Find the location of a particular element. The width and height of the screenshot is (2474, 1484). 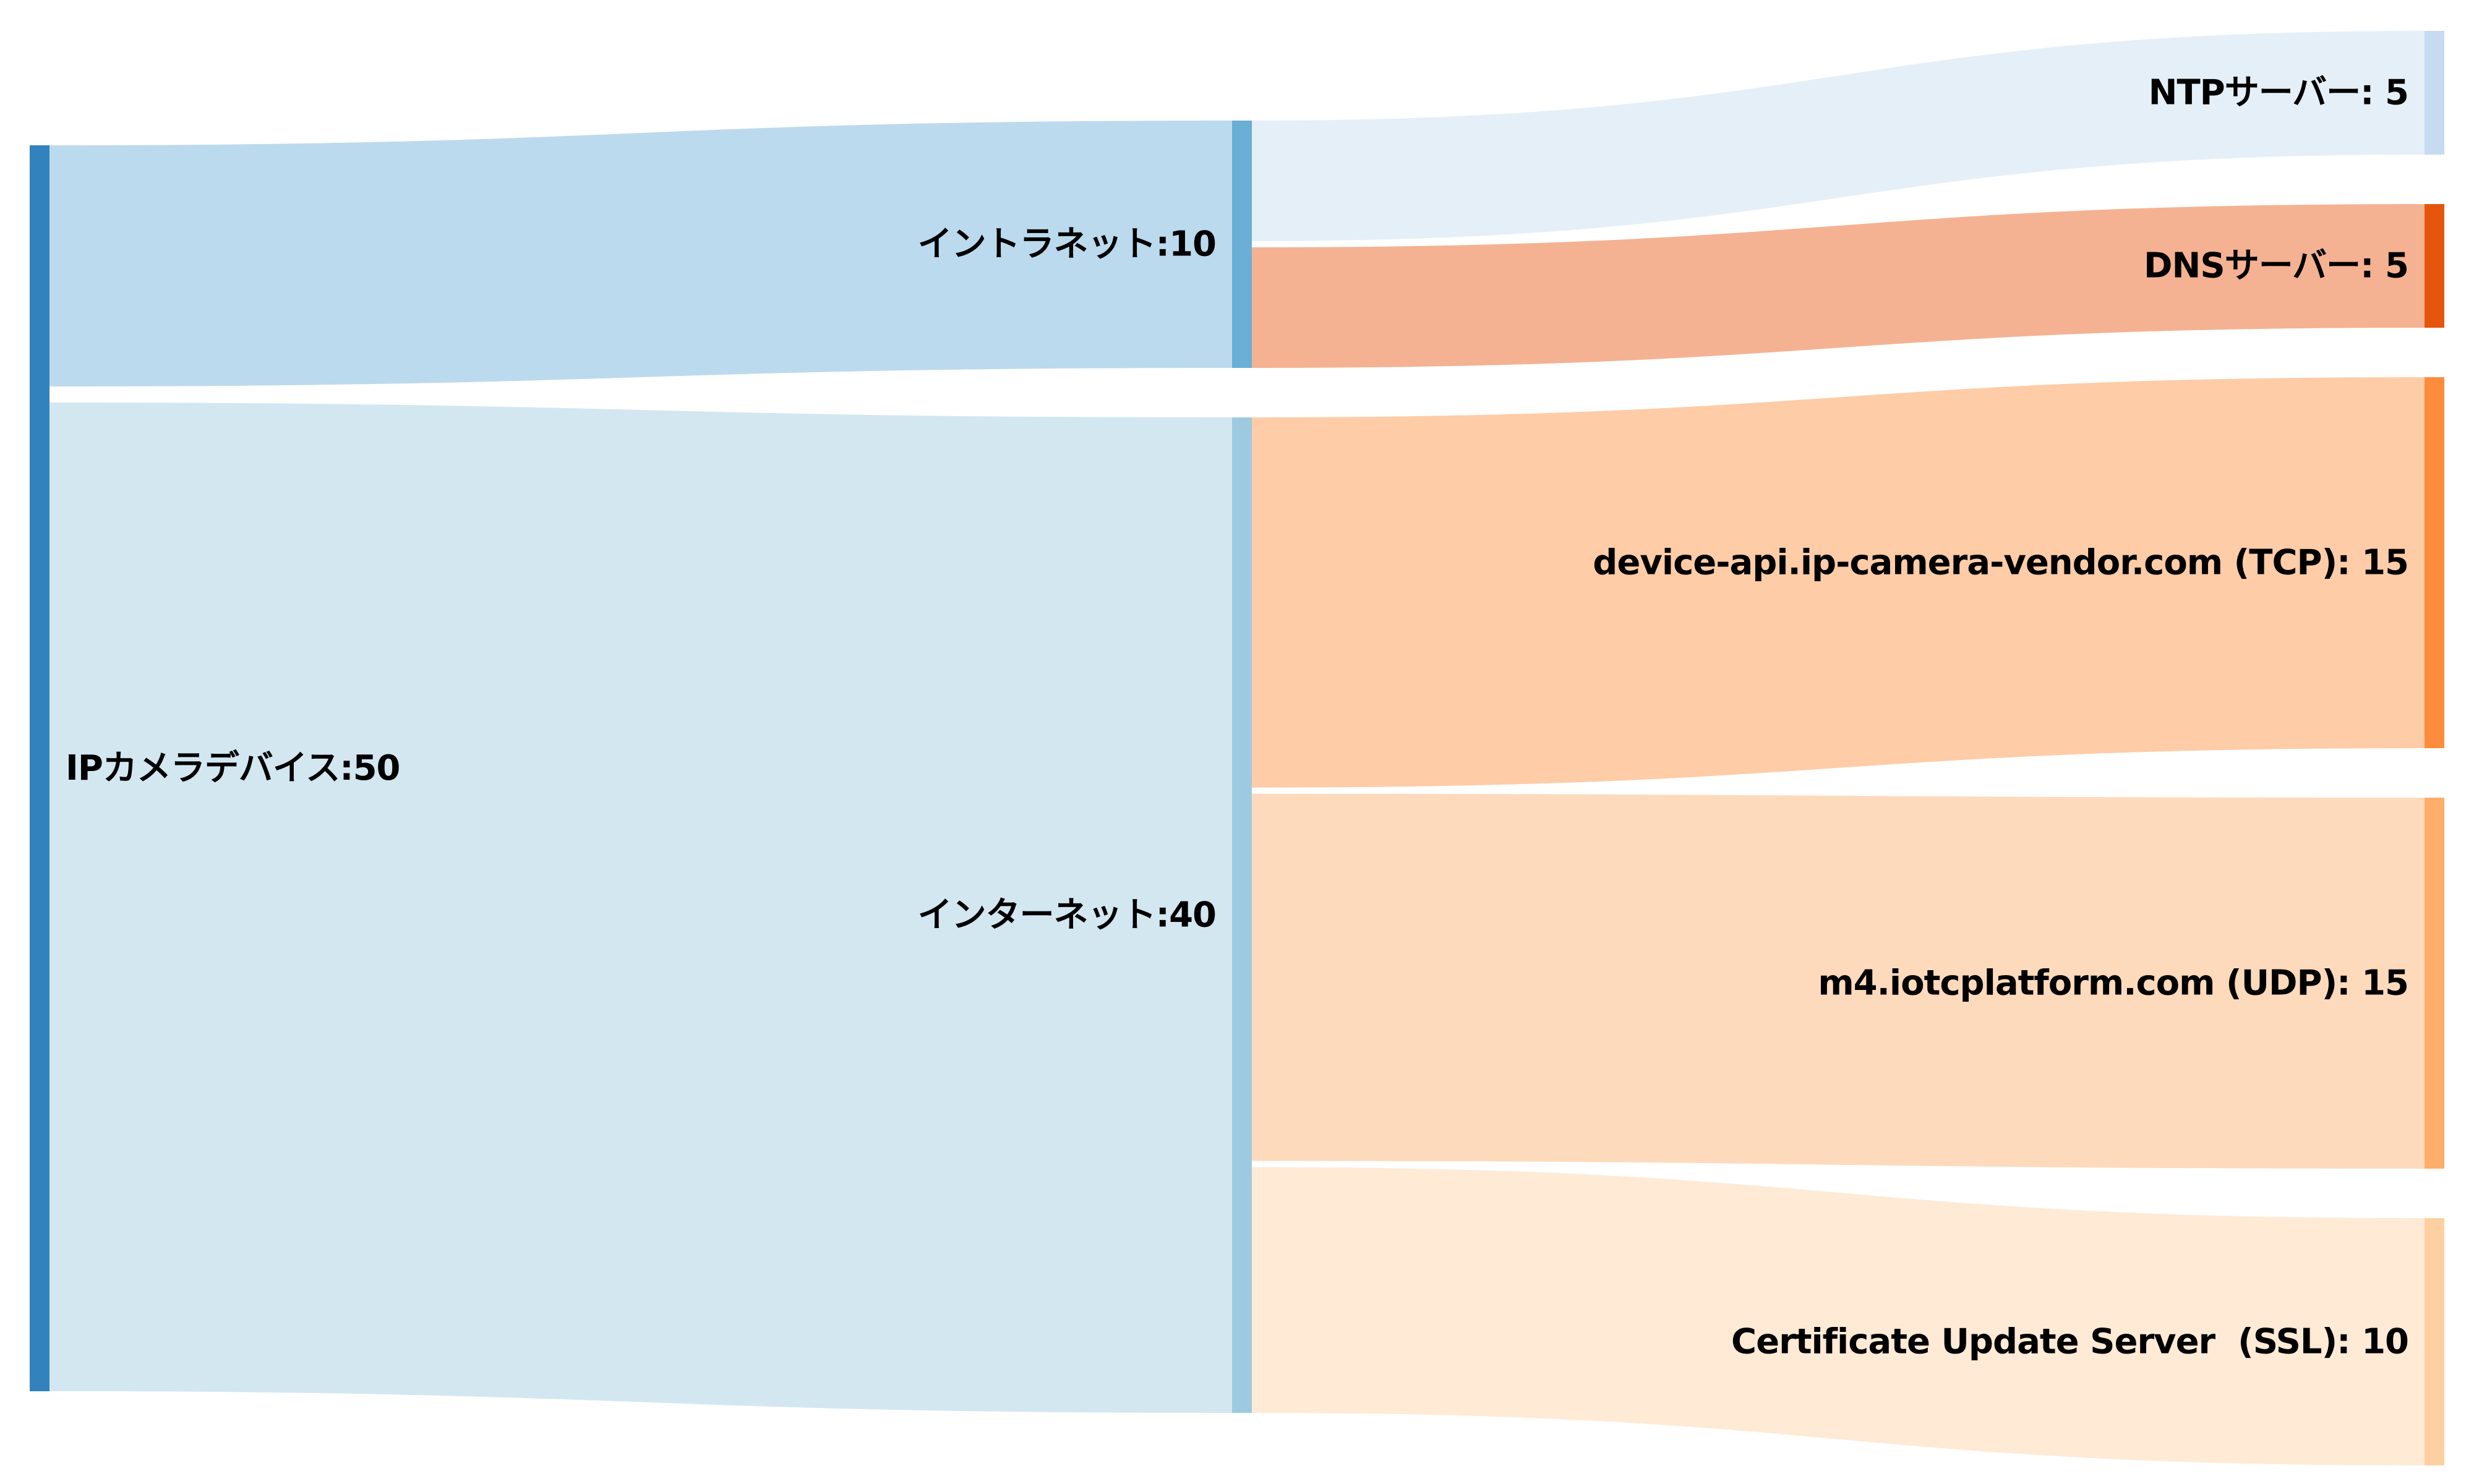

sankey-link-internet-m4 is located at coordinates (1839, 981).